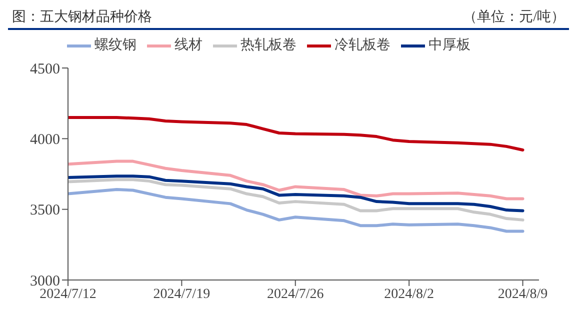 This screenshot has height=329, width=577. Describe the element at coordinates (82, 17) in the screenshot. I see `chart-title: 图：五大钢材品种价格` at that location.